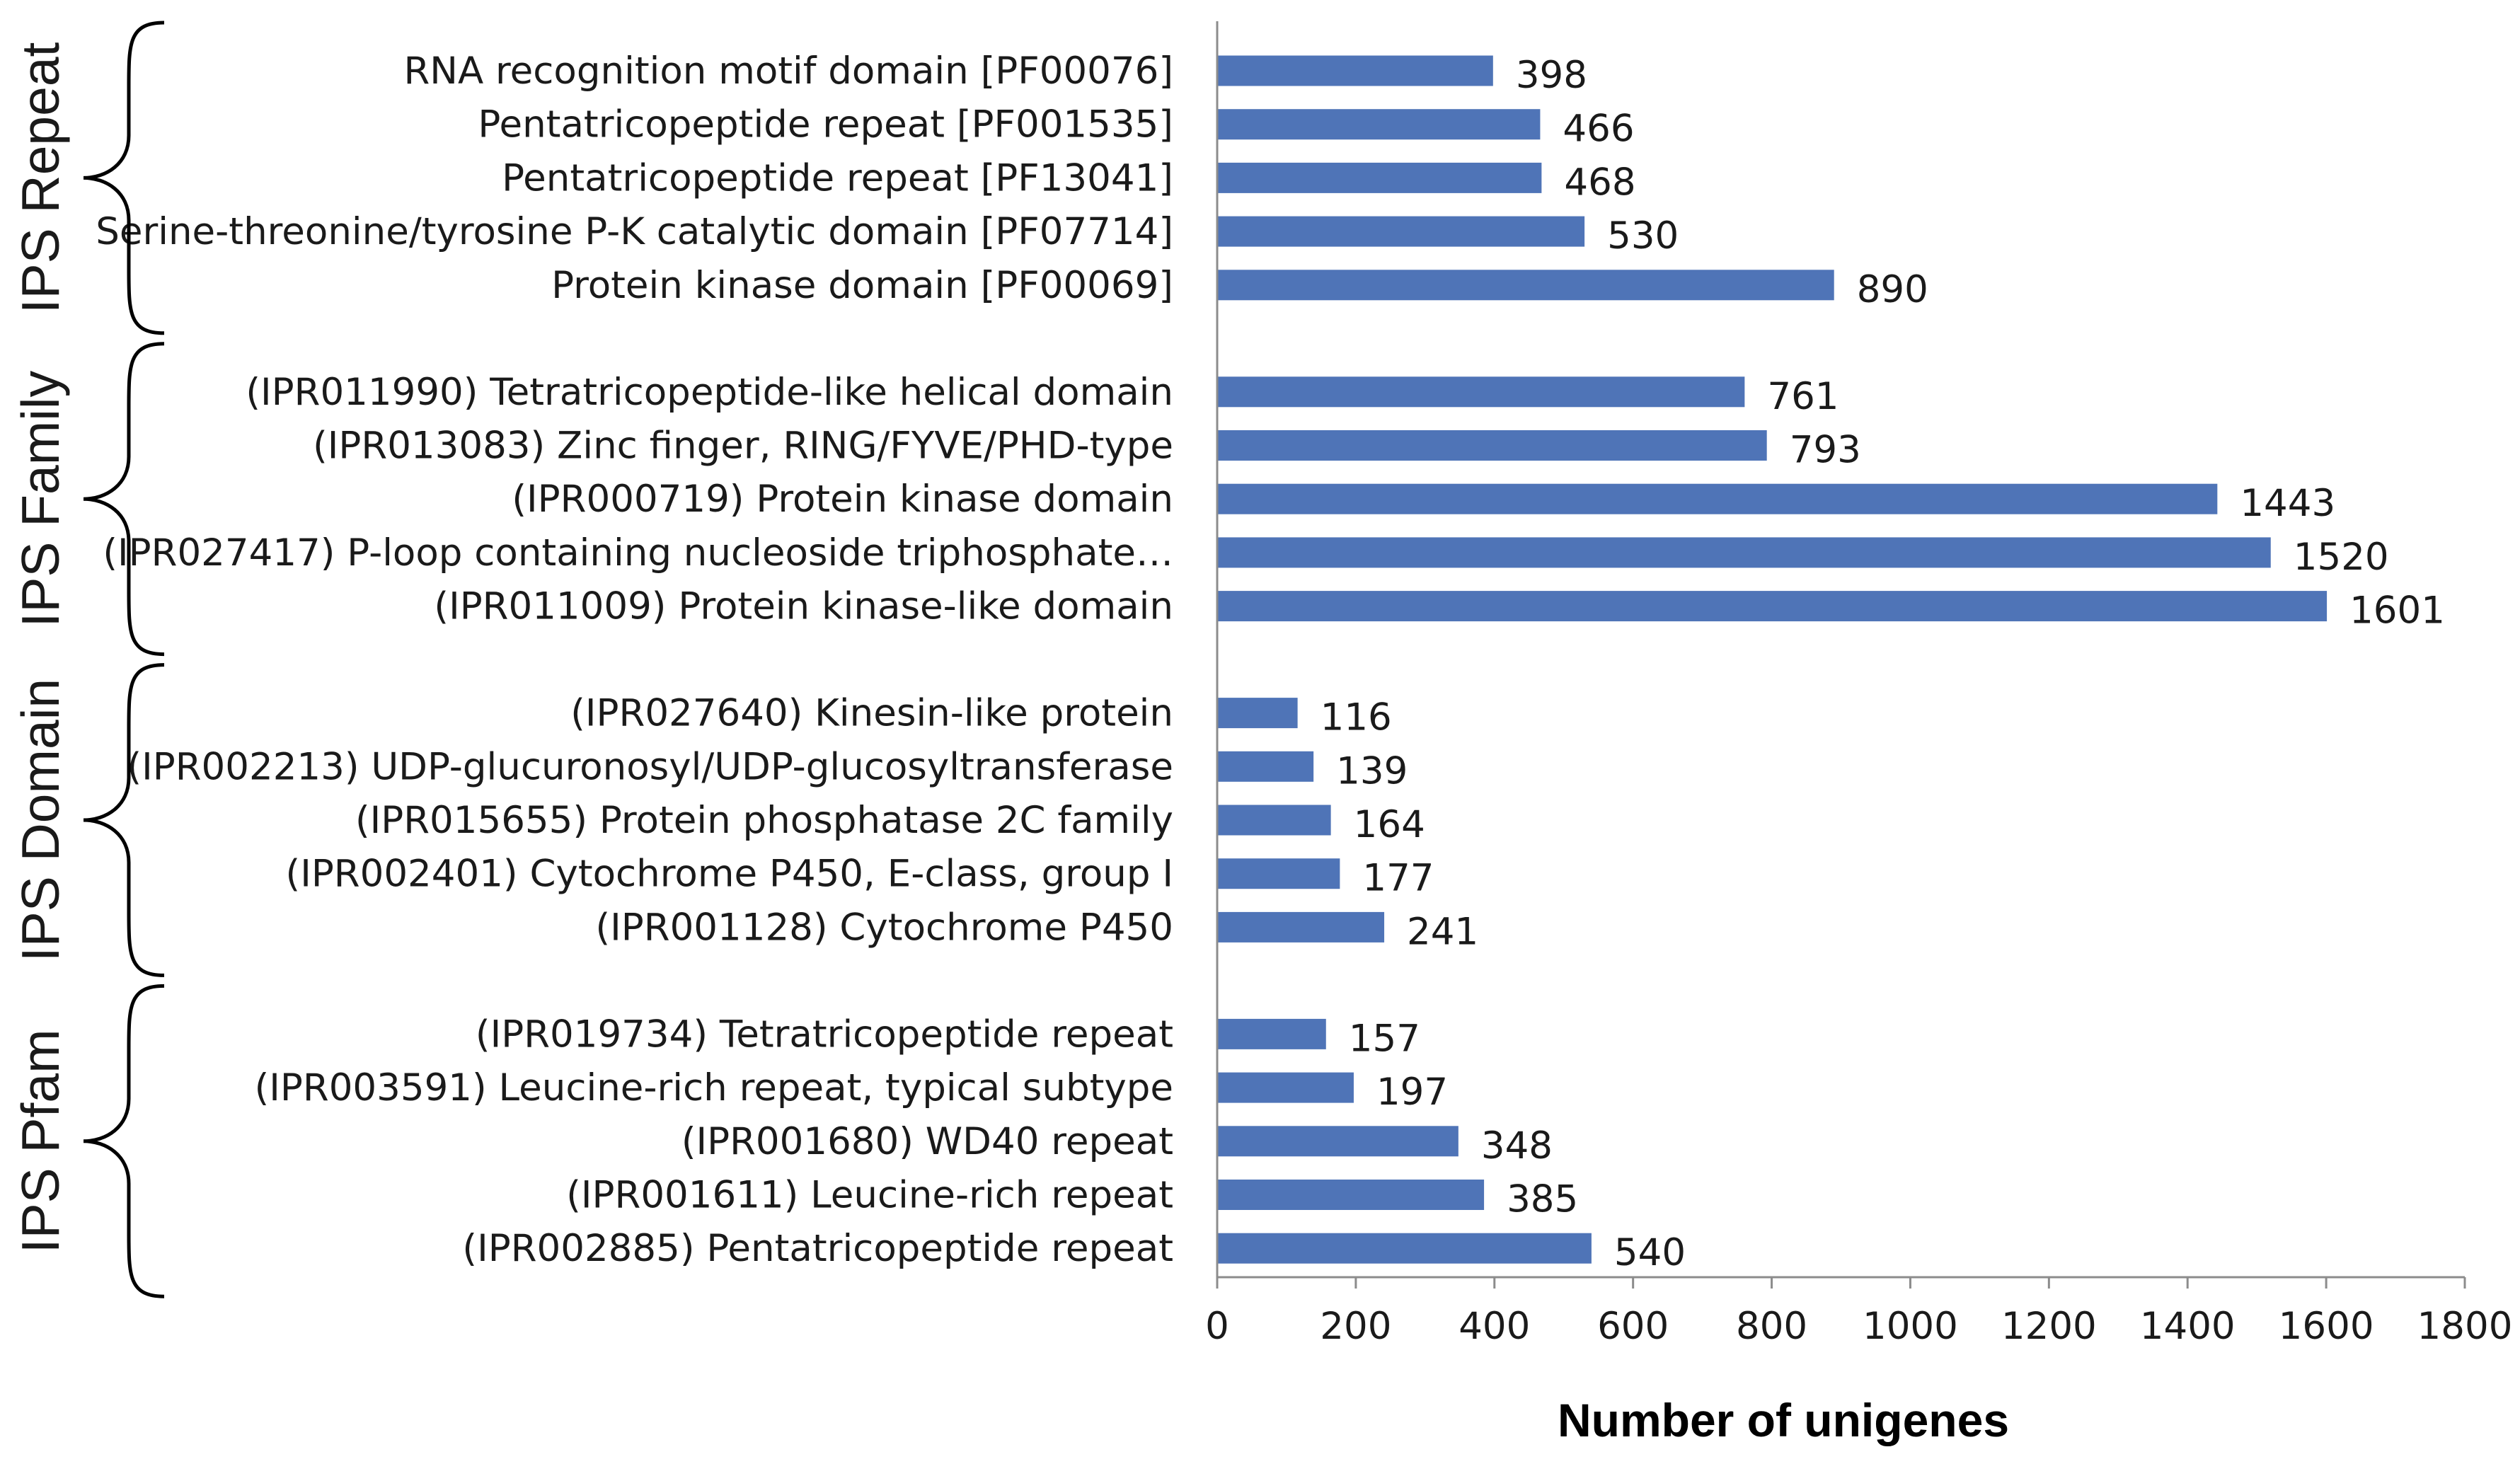 Image resolution: width=2520 pixels, height=1464 pixels. Describe the element at coordinates (825, 1035) in the screenshot. I see `category-label: (IPR019734) Tetratricopeptide repeat` at that location.